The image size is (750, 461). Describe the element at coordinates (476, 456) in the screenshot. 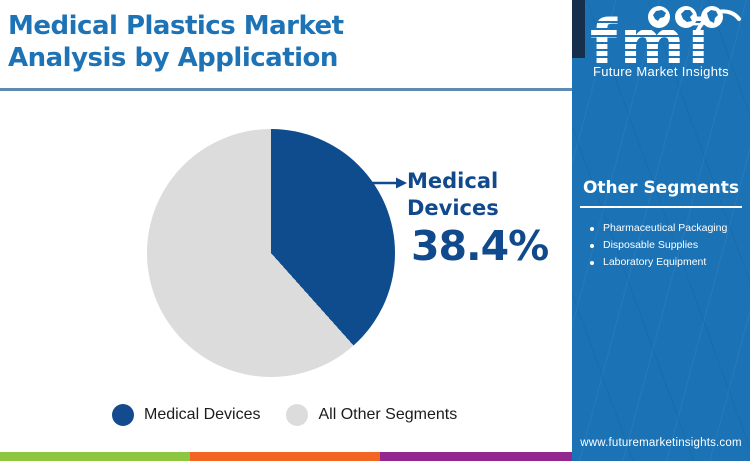

I see `stripe-purple` at that location.